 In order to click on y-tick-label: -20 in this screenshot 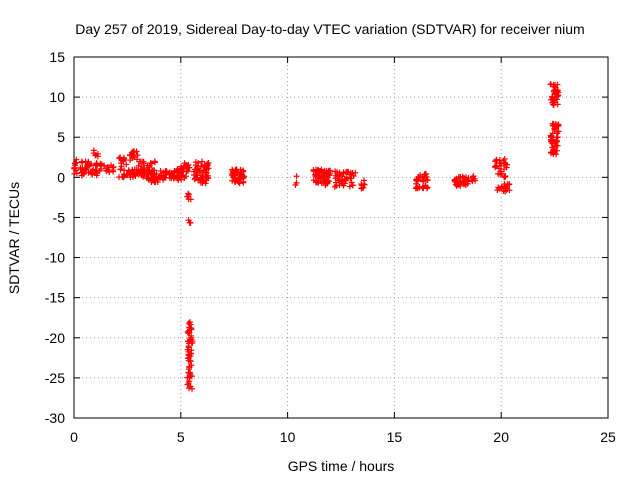, I will do `click(55, 338)`.